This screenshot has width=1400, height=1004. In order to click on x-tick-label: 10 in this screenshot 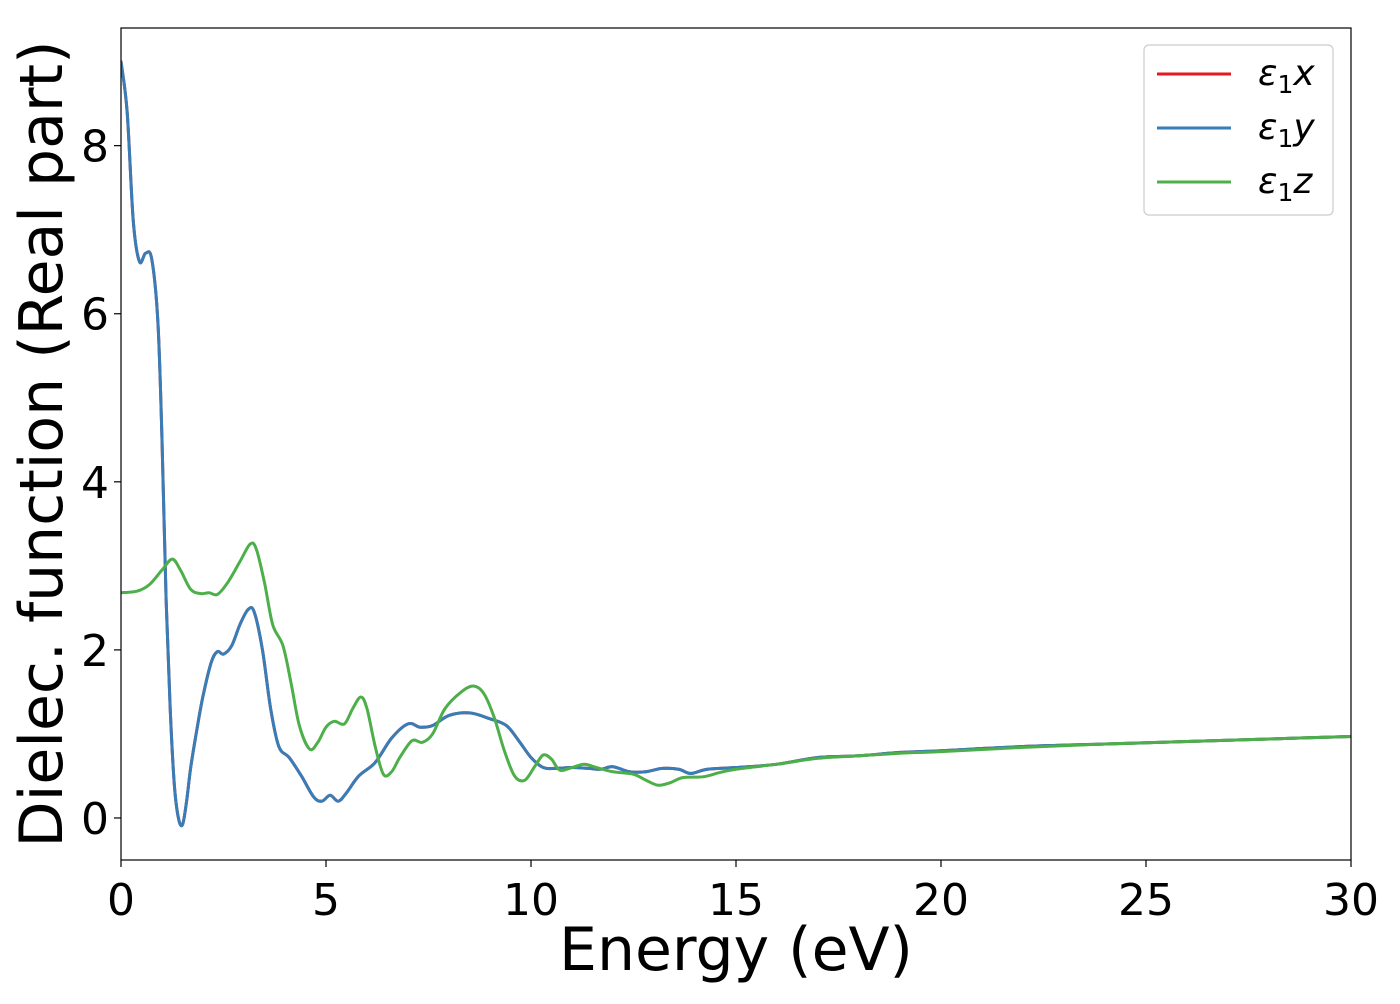, I will do `click(531, 900)`.